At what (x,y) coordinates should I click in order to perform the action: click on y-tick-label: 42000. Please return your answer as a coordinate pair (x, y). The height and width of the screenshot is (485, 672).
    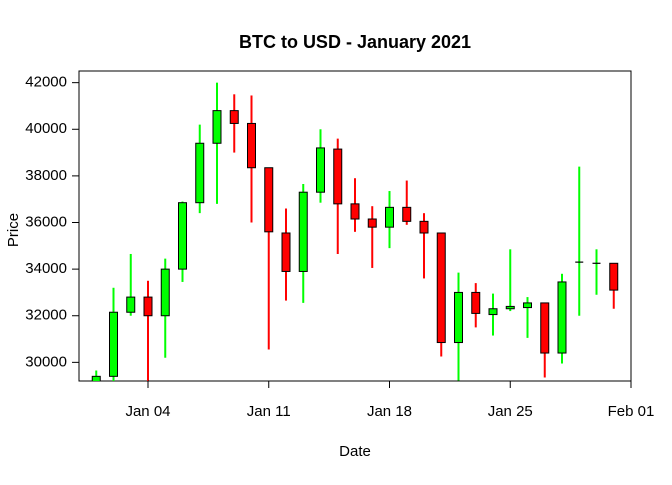
    Looking at the image, I should click on (46, 82).